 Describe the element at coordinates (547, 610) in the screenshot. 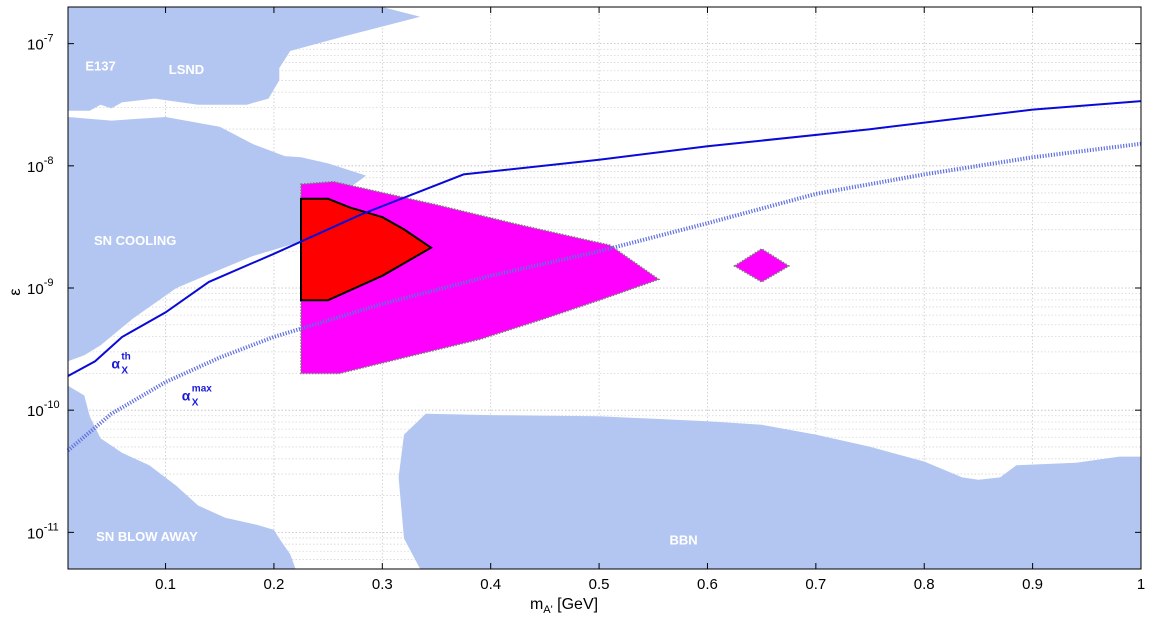

I see `x-axis-label-sub: A'` at that location.